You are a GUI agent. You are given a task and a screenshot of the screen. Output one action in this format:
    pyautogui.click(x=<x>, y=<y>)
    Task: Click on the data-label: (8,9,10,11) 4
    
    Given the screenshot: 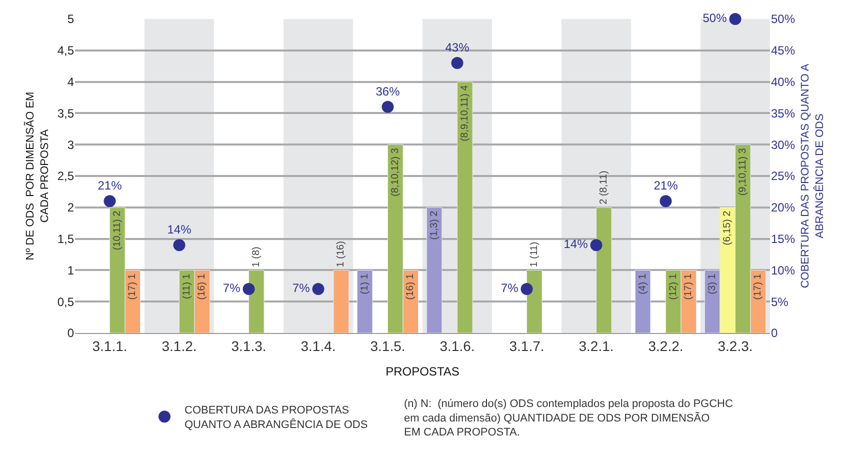 What is the action you would take?
    pyautogui.click(x=464, y=113)
    